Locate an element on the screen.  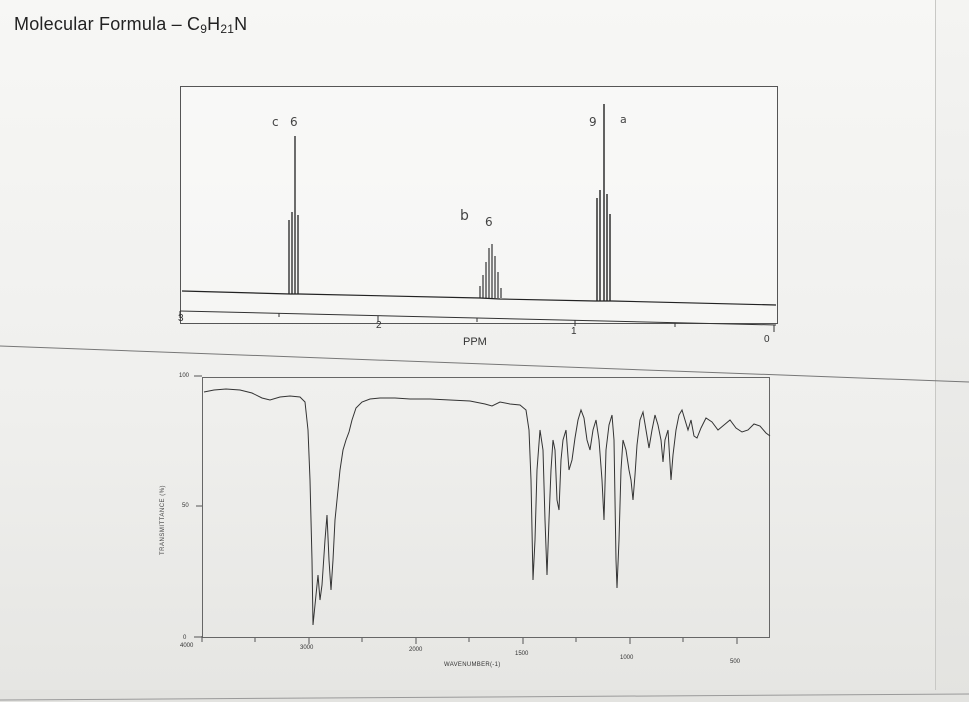
nmr-label-c: c is located at coordinates (275, 122).